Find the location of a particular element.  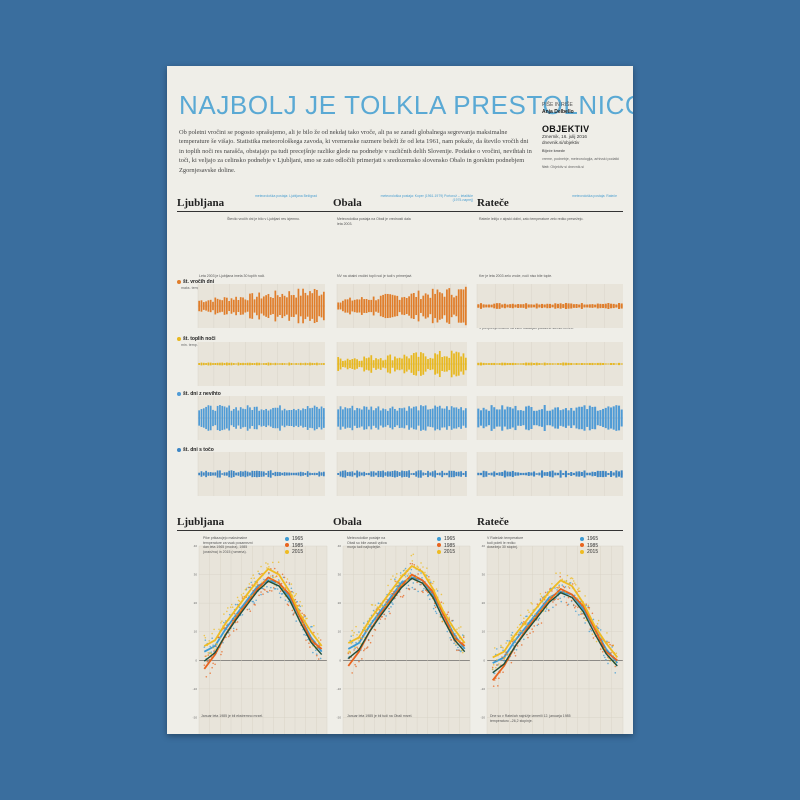

warm-nights-dot is located at coordinates (179, 338).